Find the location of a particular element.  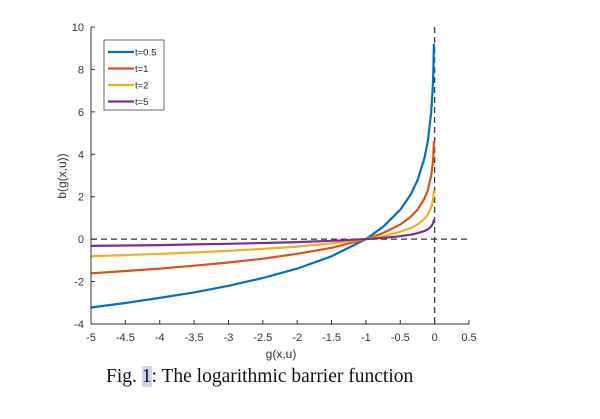

x-tick-label: 0.5 is located at coordinates (468, 338).